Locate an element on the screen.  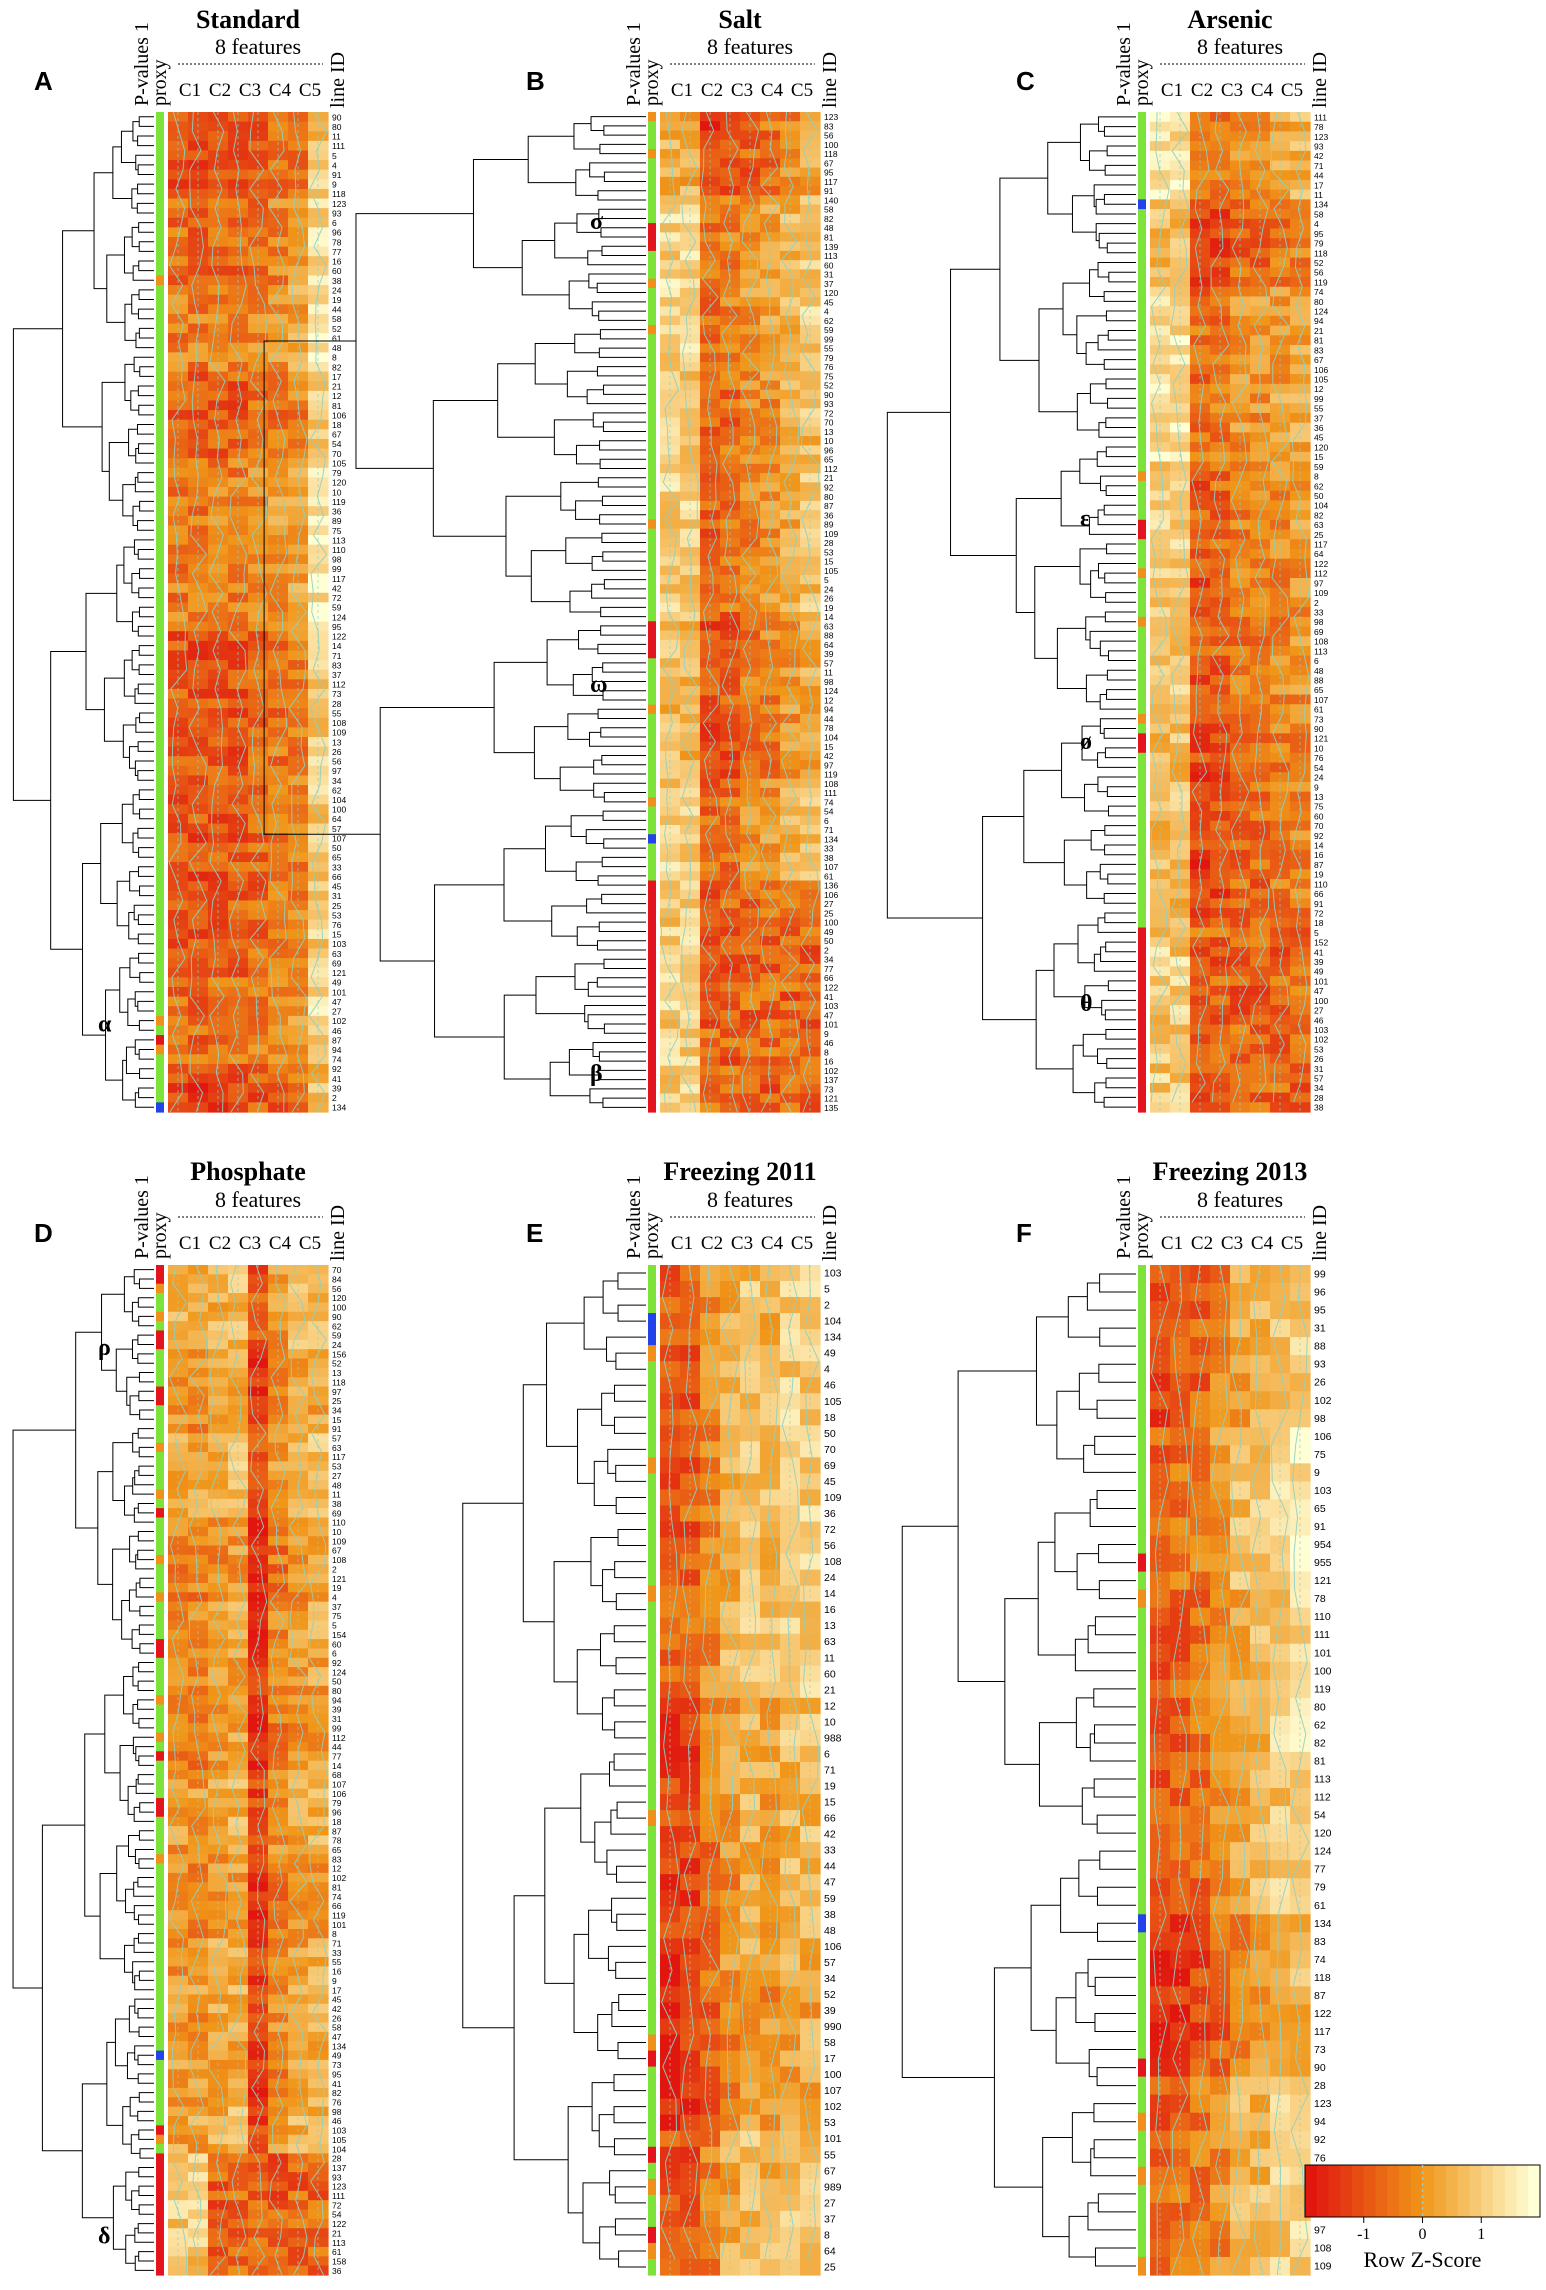
line-id-117: 117 is located at coordinates (1321, 545).